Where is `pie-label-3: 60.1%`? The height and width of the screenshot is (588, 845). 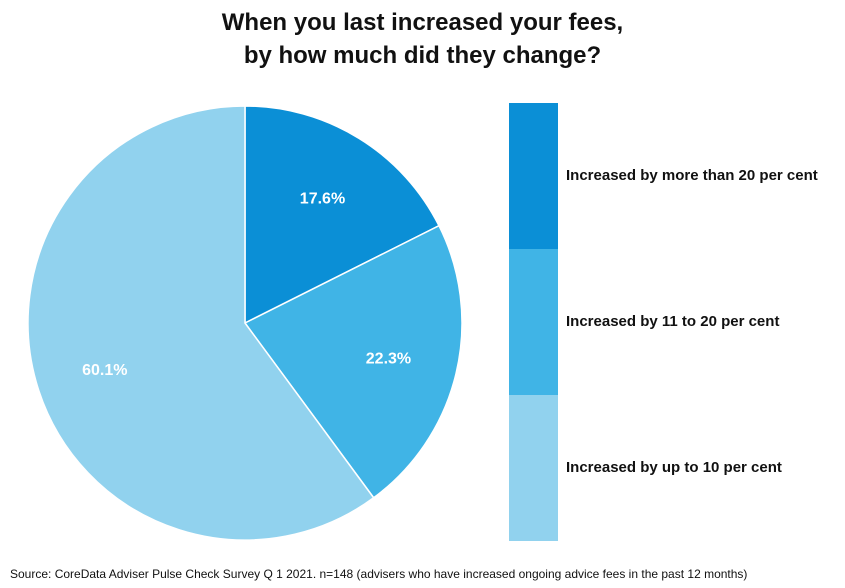 pie-label-3: 60.1% is located at coordinates (104, 370).